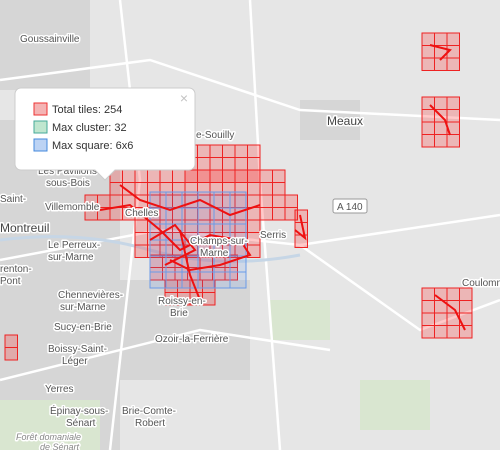  What do you see at coordinates (215, 135) in the screenshot?
I see `place-label: e-Souilly` at bounding box center [215, 135].